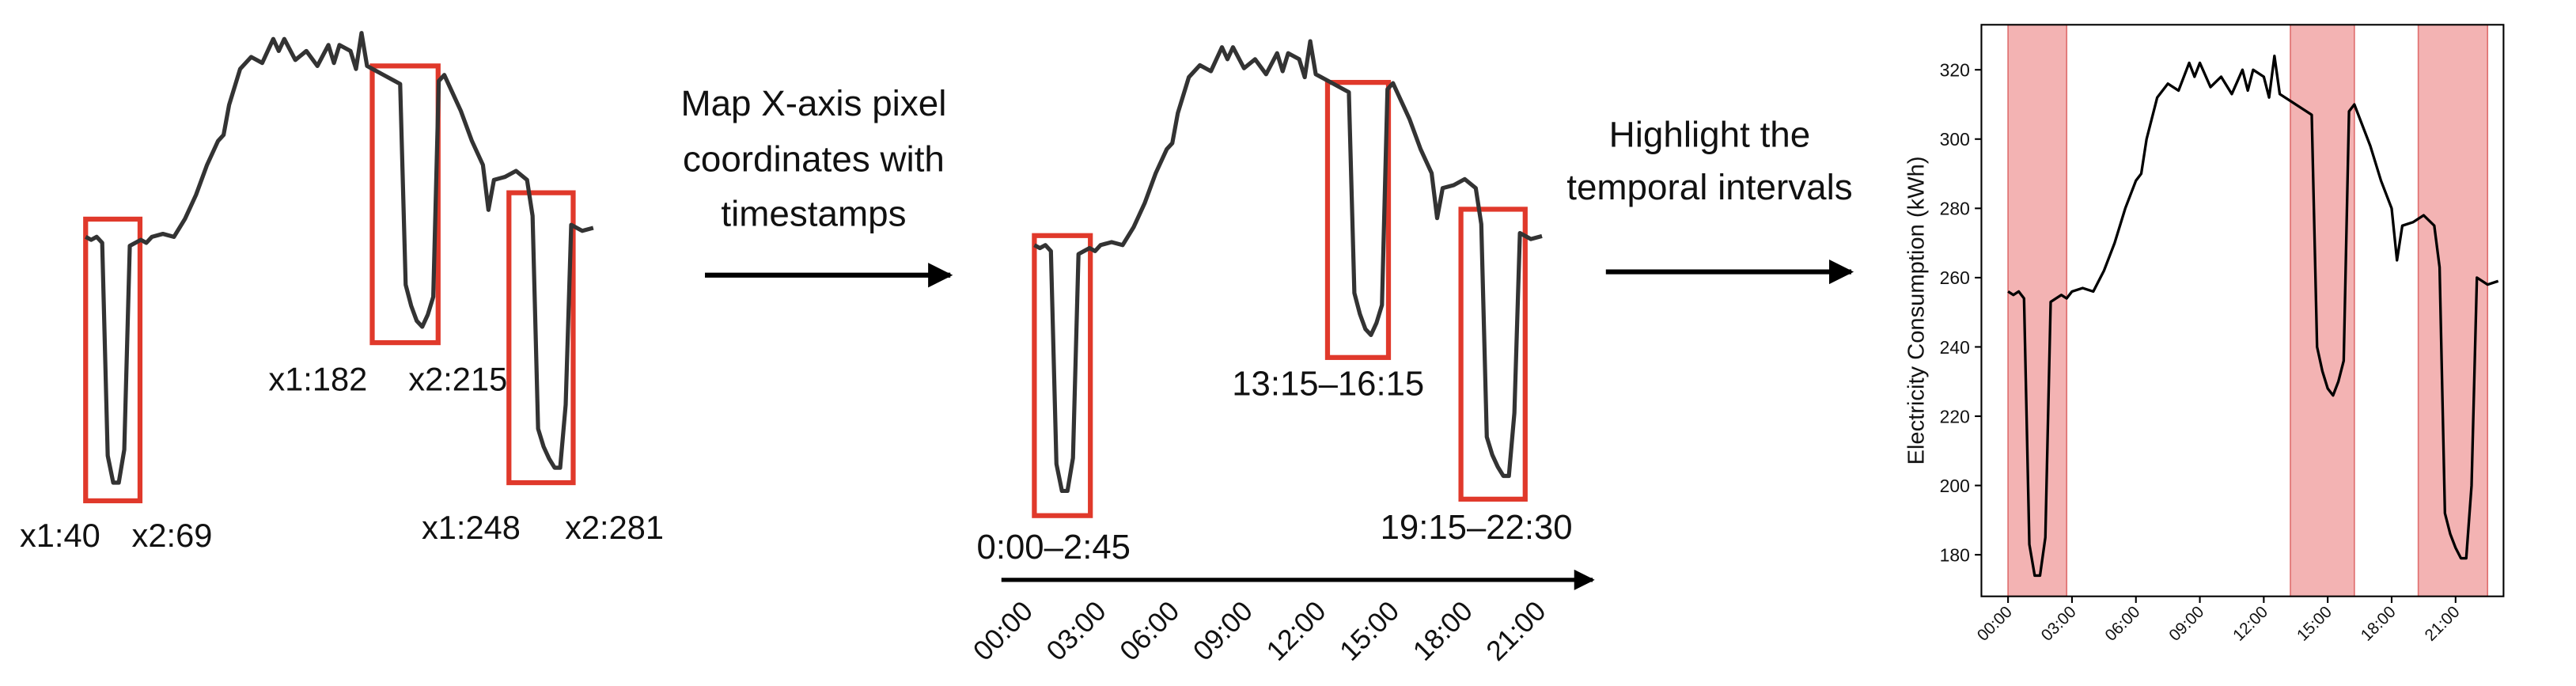 The width and height of the screenshot is (2576, 686). Describe the element at coordinates (2379, 624) in the screenshot. I see `x-tick-label: 18:00` at that location.